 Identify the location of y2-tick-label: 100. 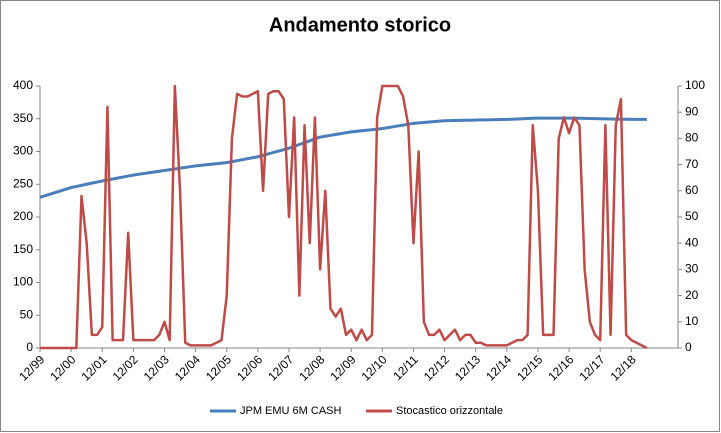
(695, 85).